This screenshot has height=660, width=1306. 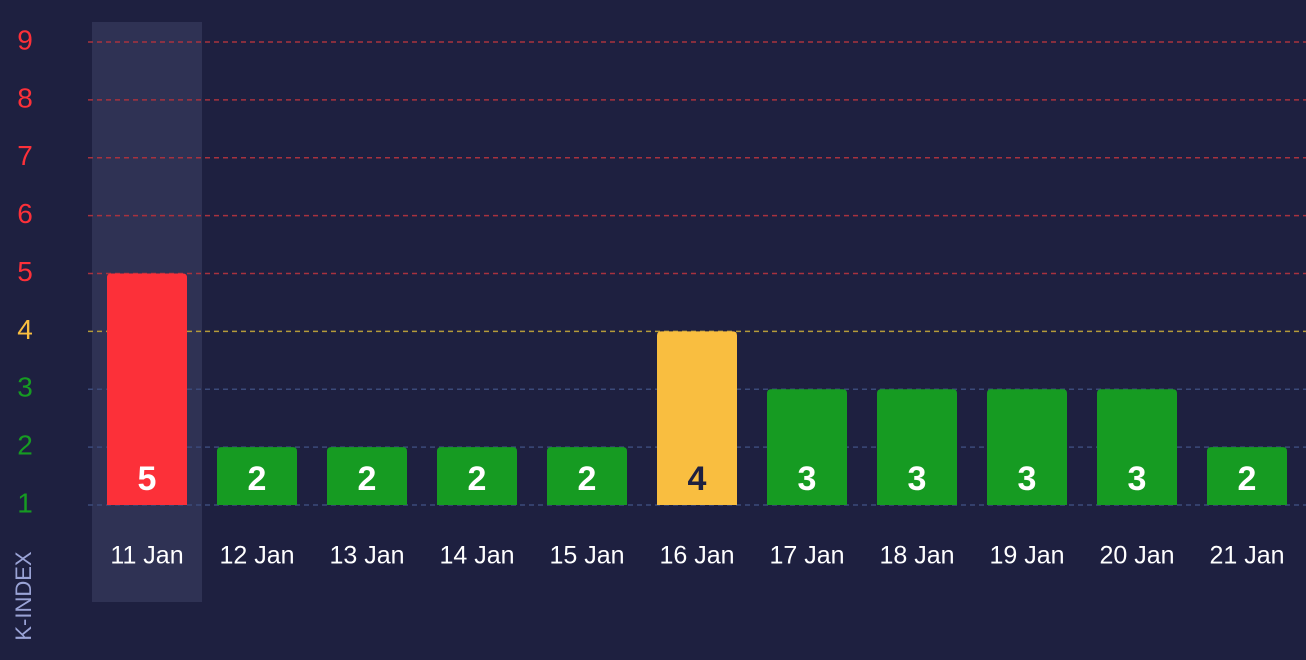 I want to click on x-tick-label: 11 Jan, so click(x=146, y=556).